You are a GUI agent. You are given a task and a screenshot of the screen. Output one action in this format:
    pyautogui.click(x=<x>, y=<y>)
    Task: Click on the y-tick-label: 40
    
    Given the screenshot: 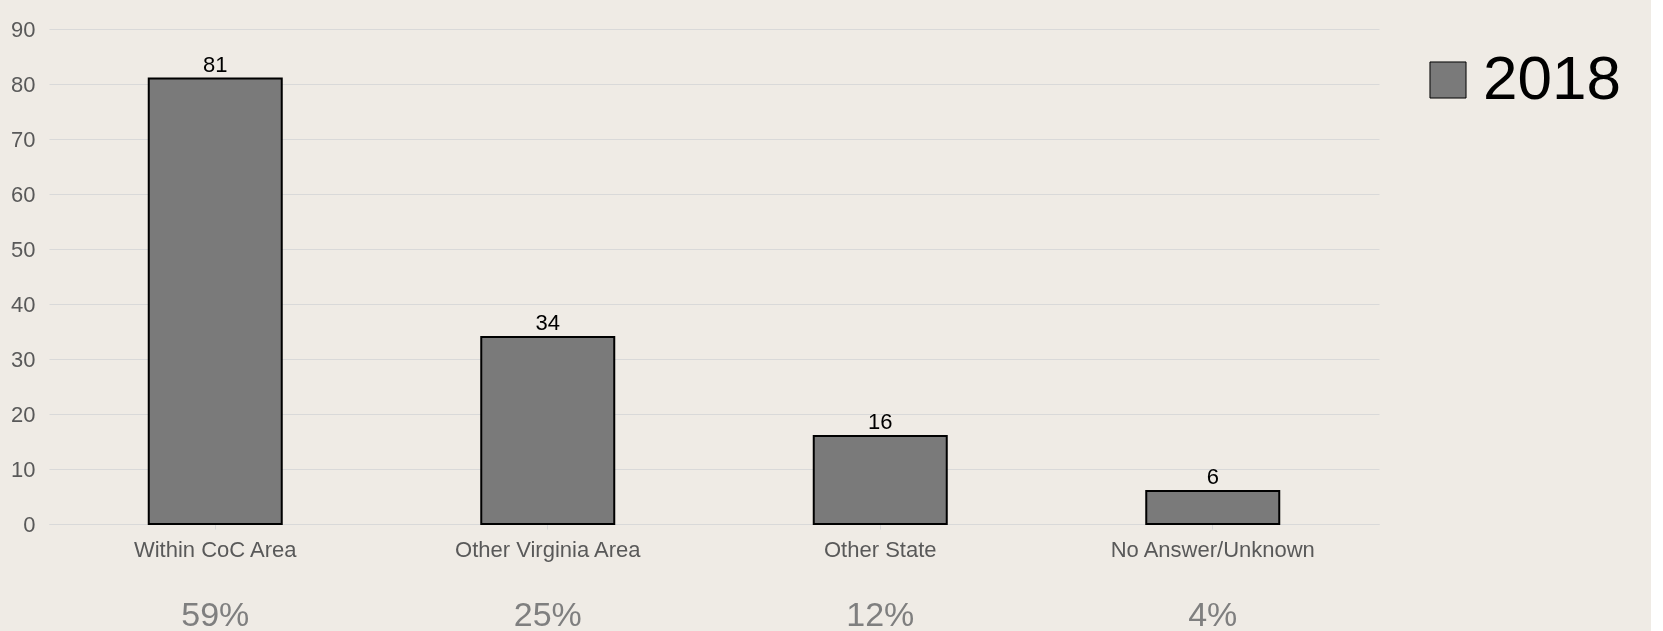 What is the action you would take?
    pyautogui.click(x=23, y=304)
    